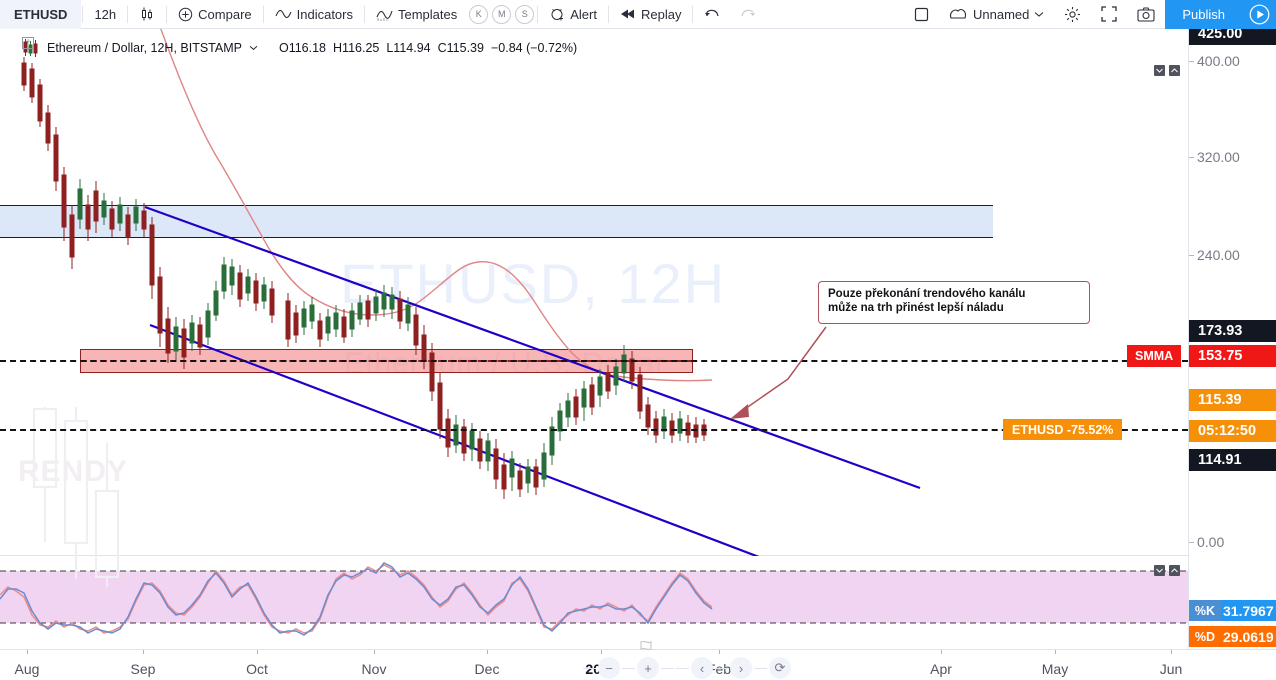 The image size is (1276, 680). I want to click on chart-type-button, so click(147, 14).